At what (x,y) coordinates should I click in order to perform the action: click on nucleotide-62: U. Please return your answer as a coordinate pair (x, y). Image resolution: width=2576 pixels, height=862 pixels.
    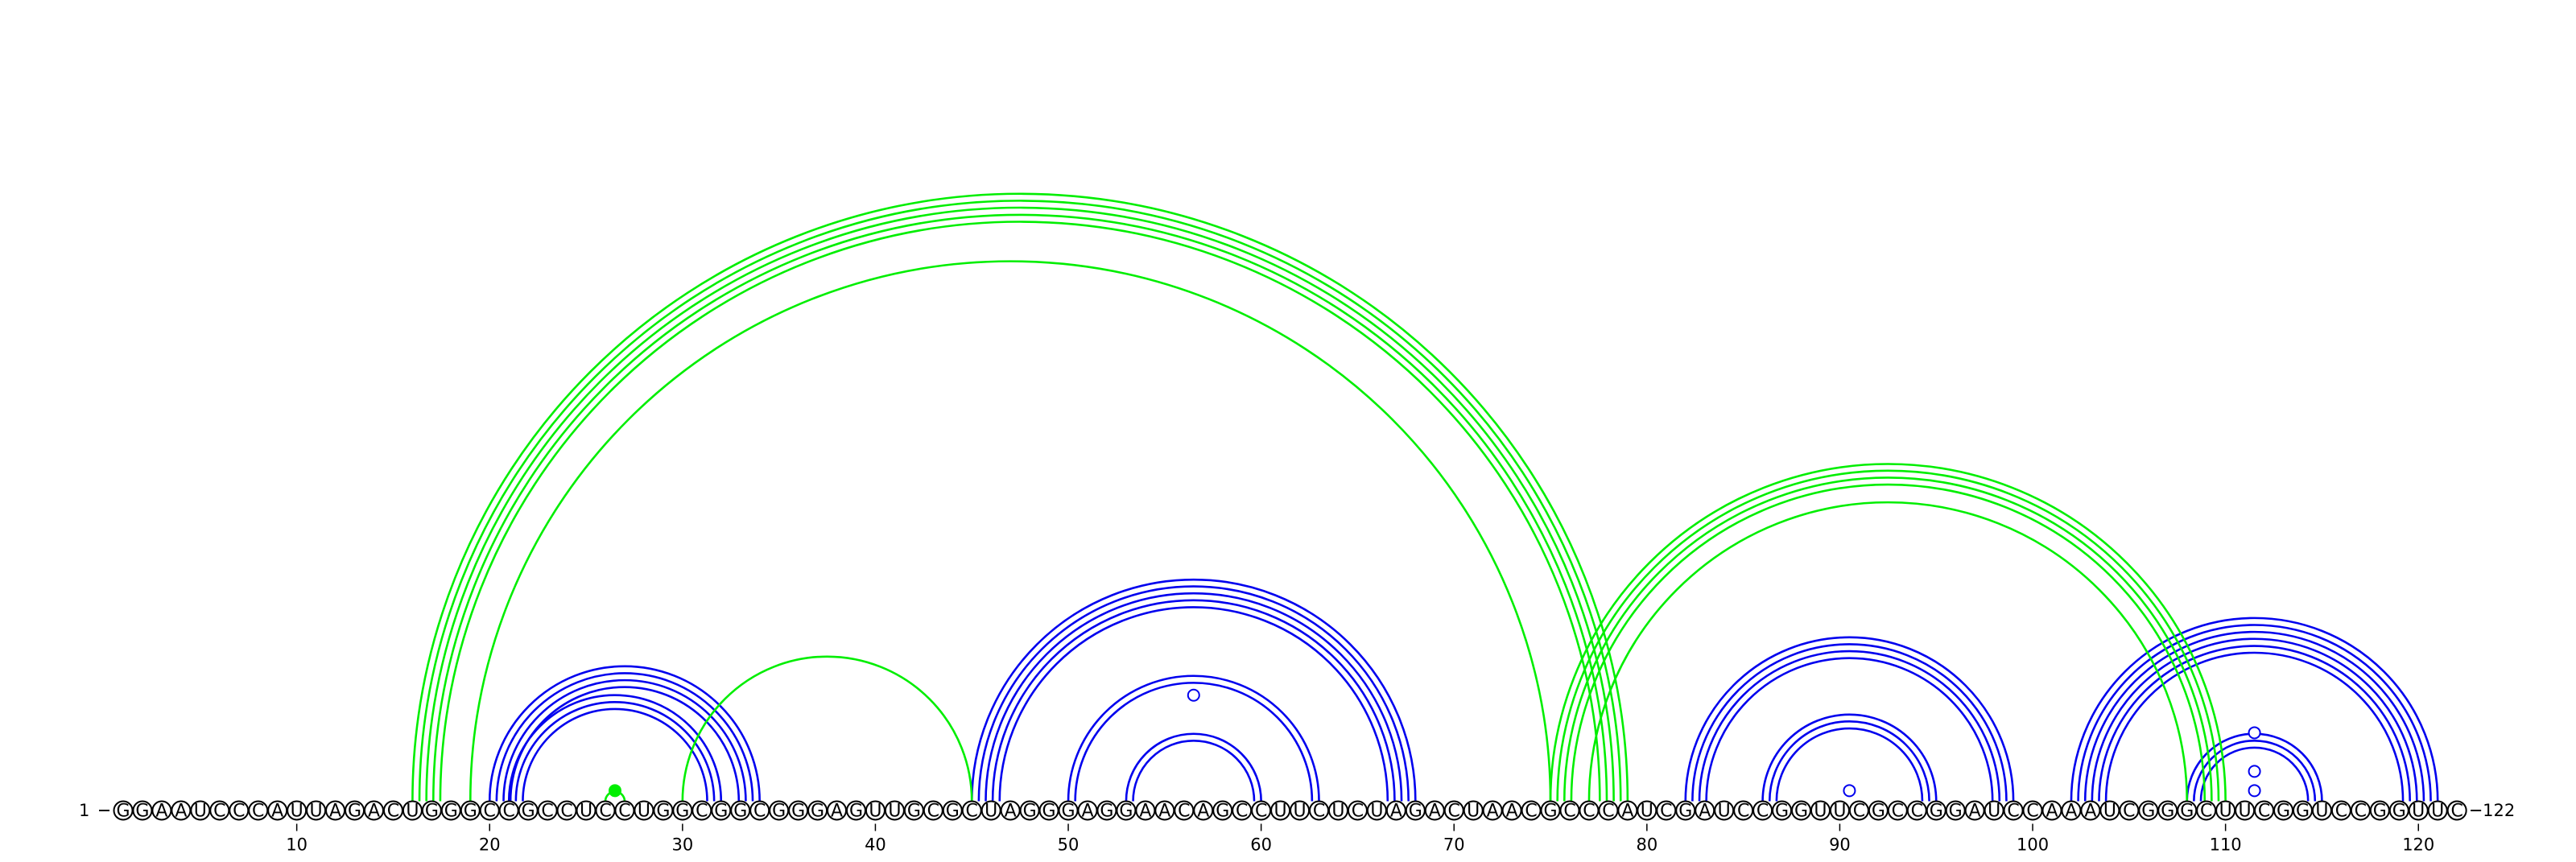
    Looking at the image, I should click on (1300, 811).